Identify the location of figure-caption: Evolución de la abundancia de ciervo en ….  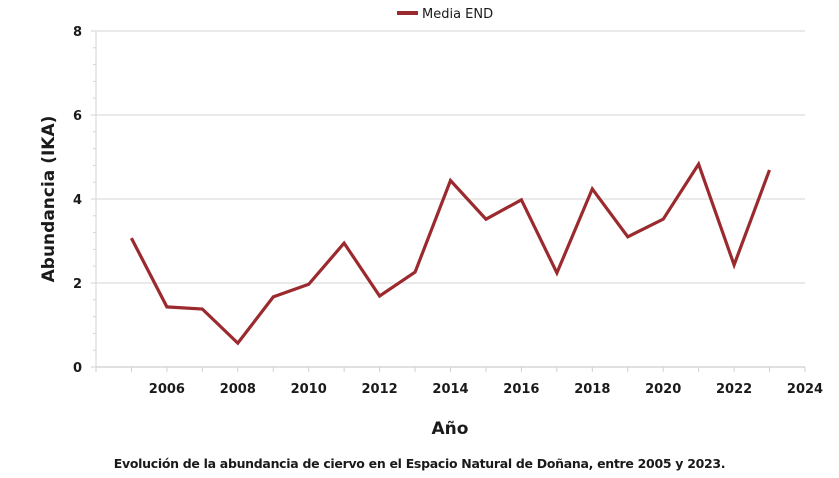
(419, 463).